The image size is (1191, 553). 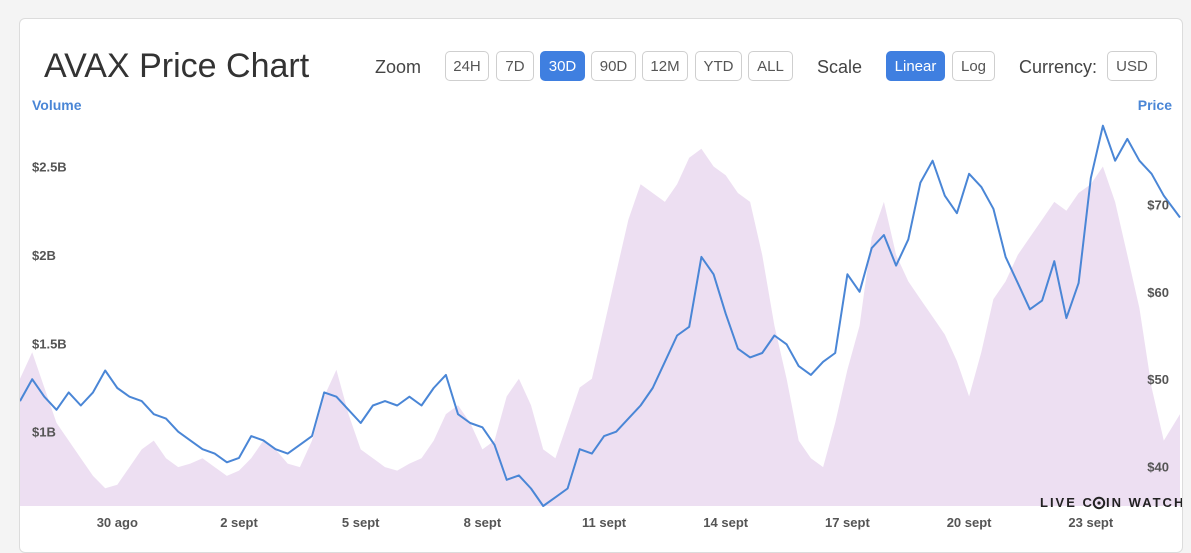 What do you see at coordinates (1132, 66) in the screenshot?
I see `currency-select: USD` at bounding box center [1132, 66].